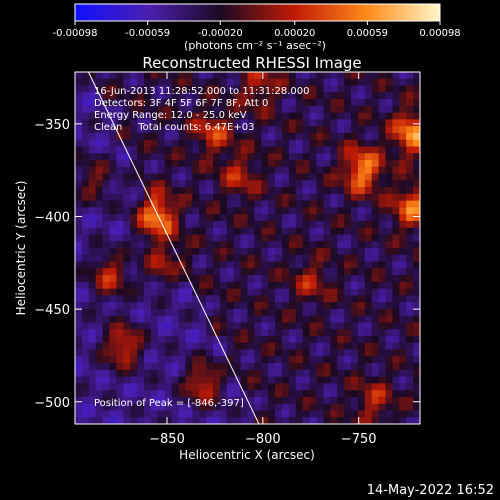 The height and width of the screenshot is (500, 500). What do you see at coordinates (52, 125) in the screenshot?
I see `y-tick-label: −350` at bounding box center [52, 125].